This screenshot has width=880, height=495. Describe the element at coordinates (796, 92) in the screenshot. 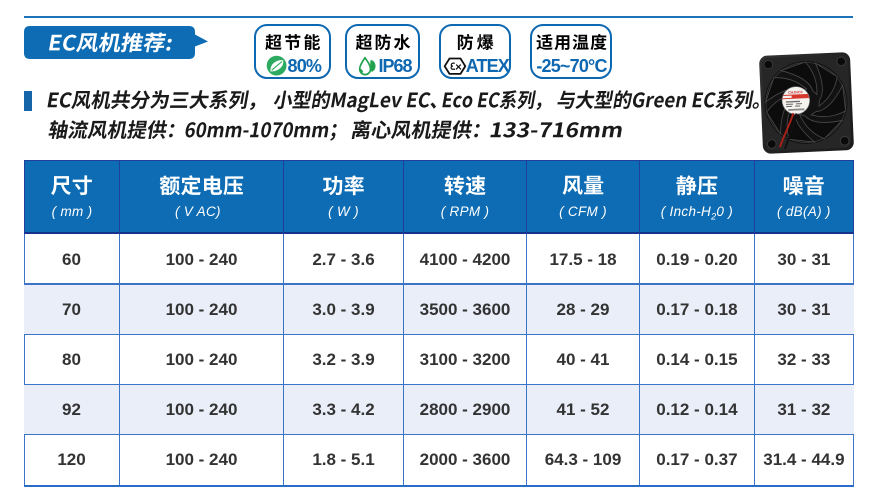

I see `svg-text: CHJNCK` at that location.